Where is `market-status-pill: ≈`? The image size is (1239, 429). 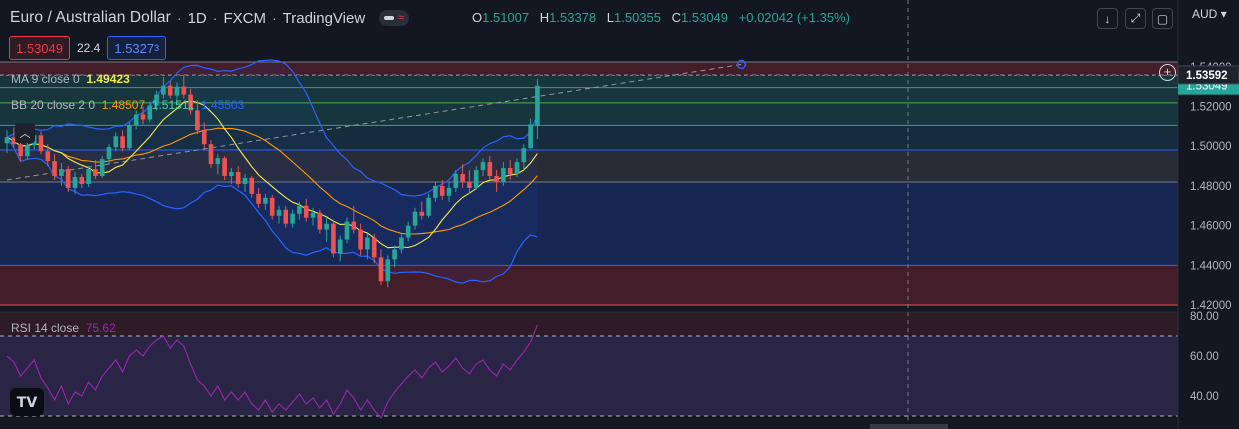
market-status-pill: ≈ is located at coordinates (394, 18).